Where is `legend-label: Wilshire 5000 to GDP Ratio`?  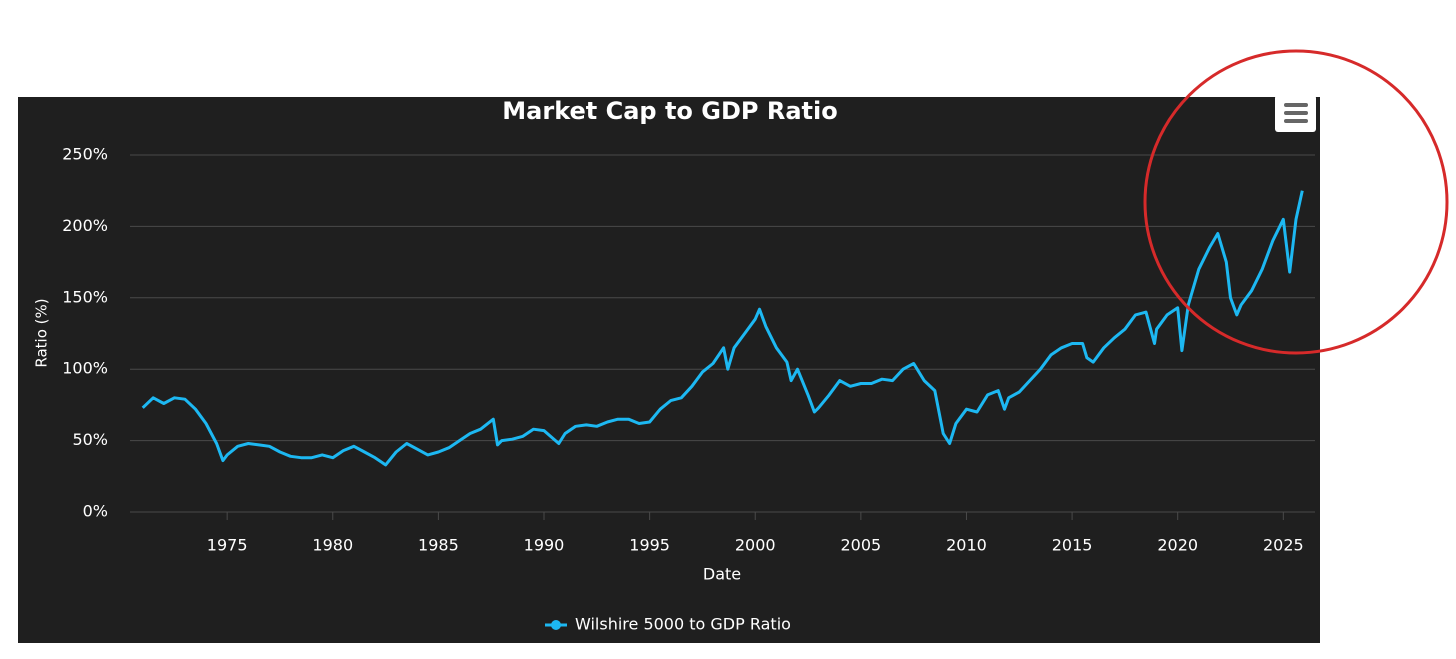 legend-label: Wilshire 5000 to GDP Ratio is located at coordinates (683, 624).